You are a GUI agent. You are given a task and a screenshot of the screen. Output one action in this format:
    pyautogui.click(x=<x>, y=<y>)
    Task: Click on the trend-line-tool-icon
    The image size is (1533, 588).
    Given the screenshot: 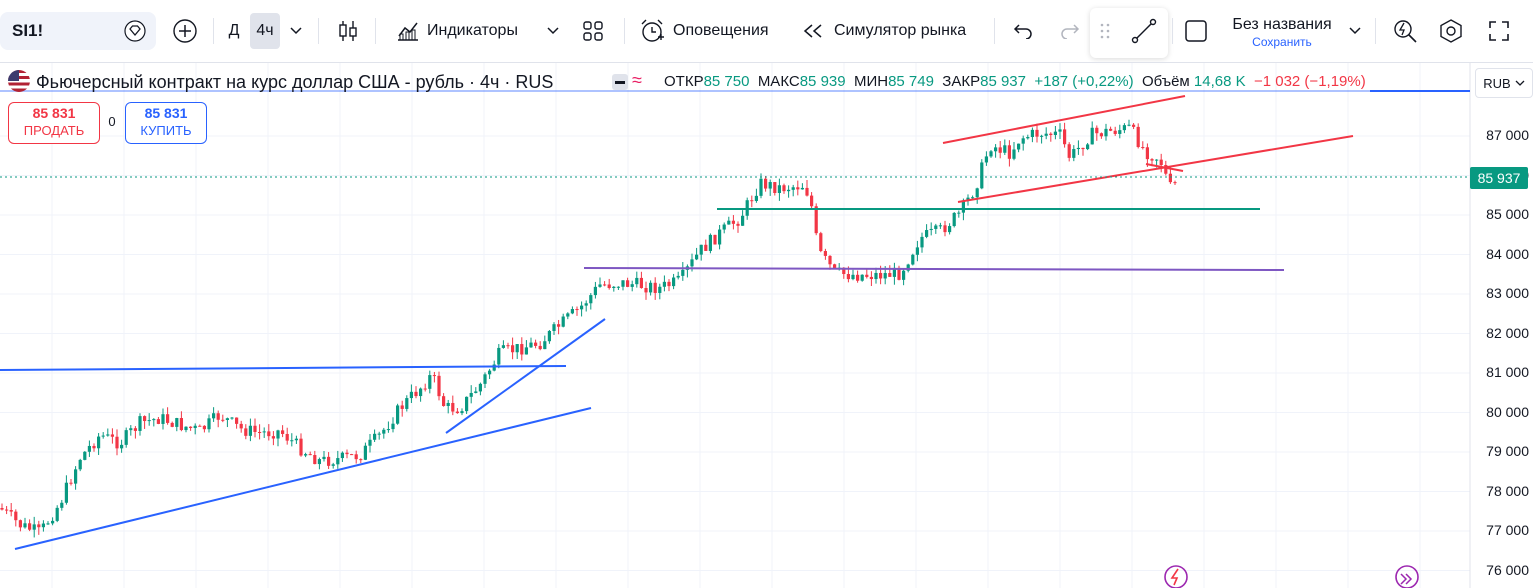 What is the action you would take?
    pyautogui.click(x=1144, y=31)
    